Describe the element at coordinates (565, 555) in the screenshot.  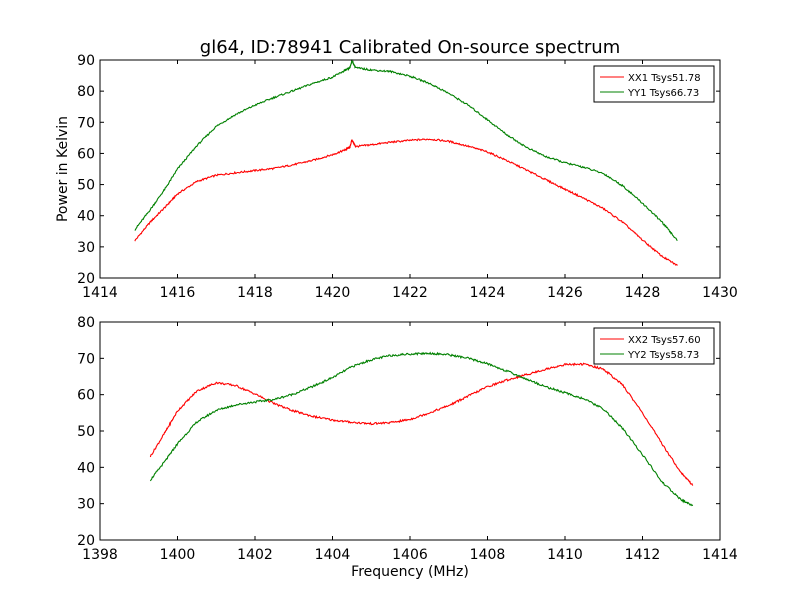
I see `bottom-x-tick-label: 1410` at that location.